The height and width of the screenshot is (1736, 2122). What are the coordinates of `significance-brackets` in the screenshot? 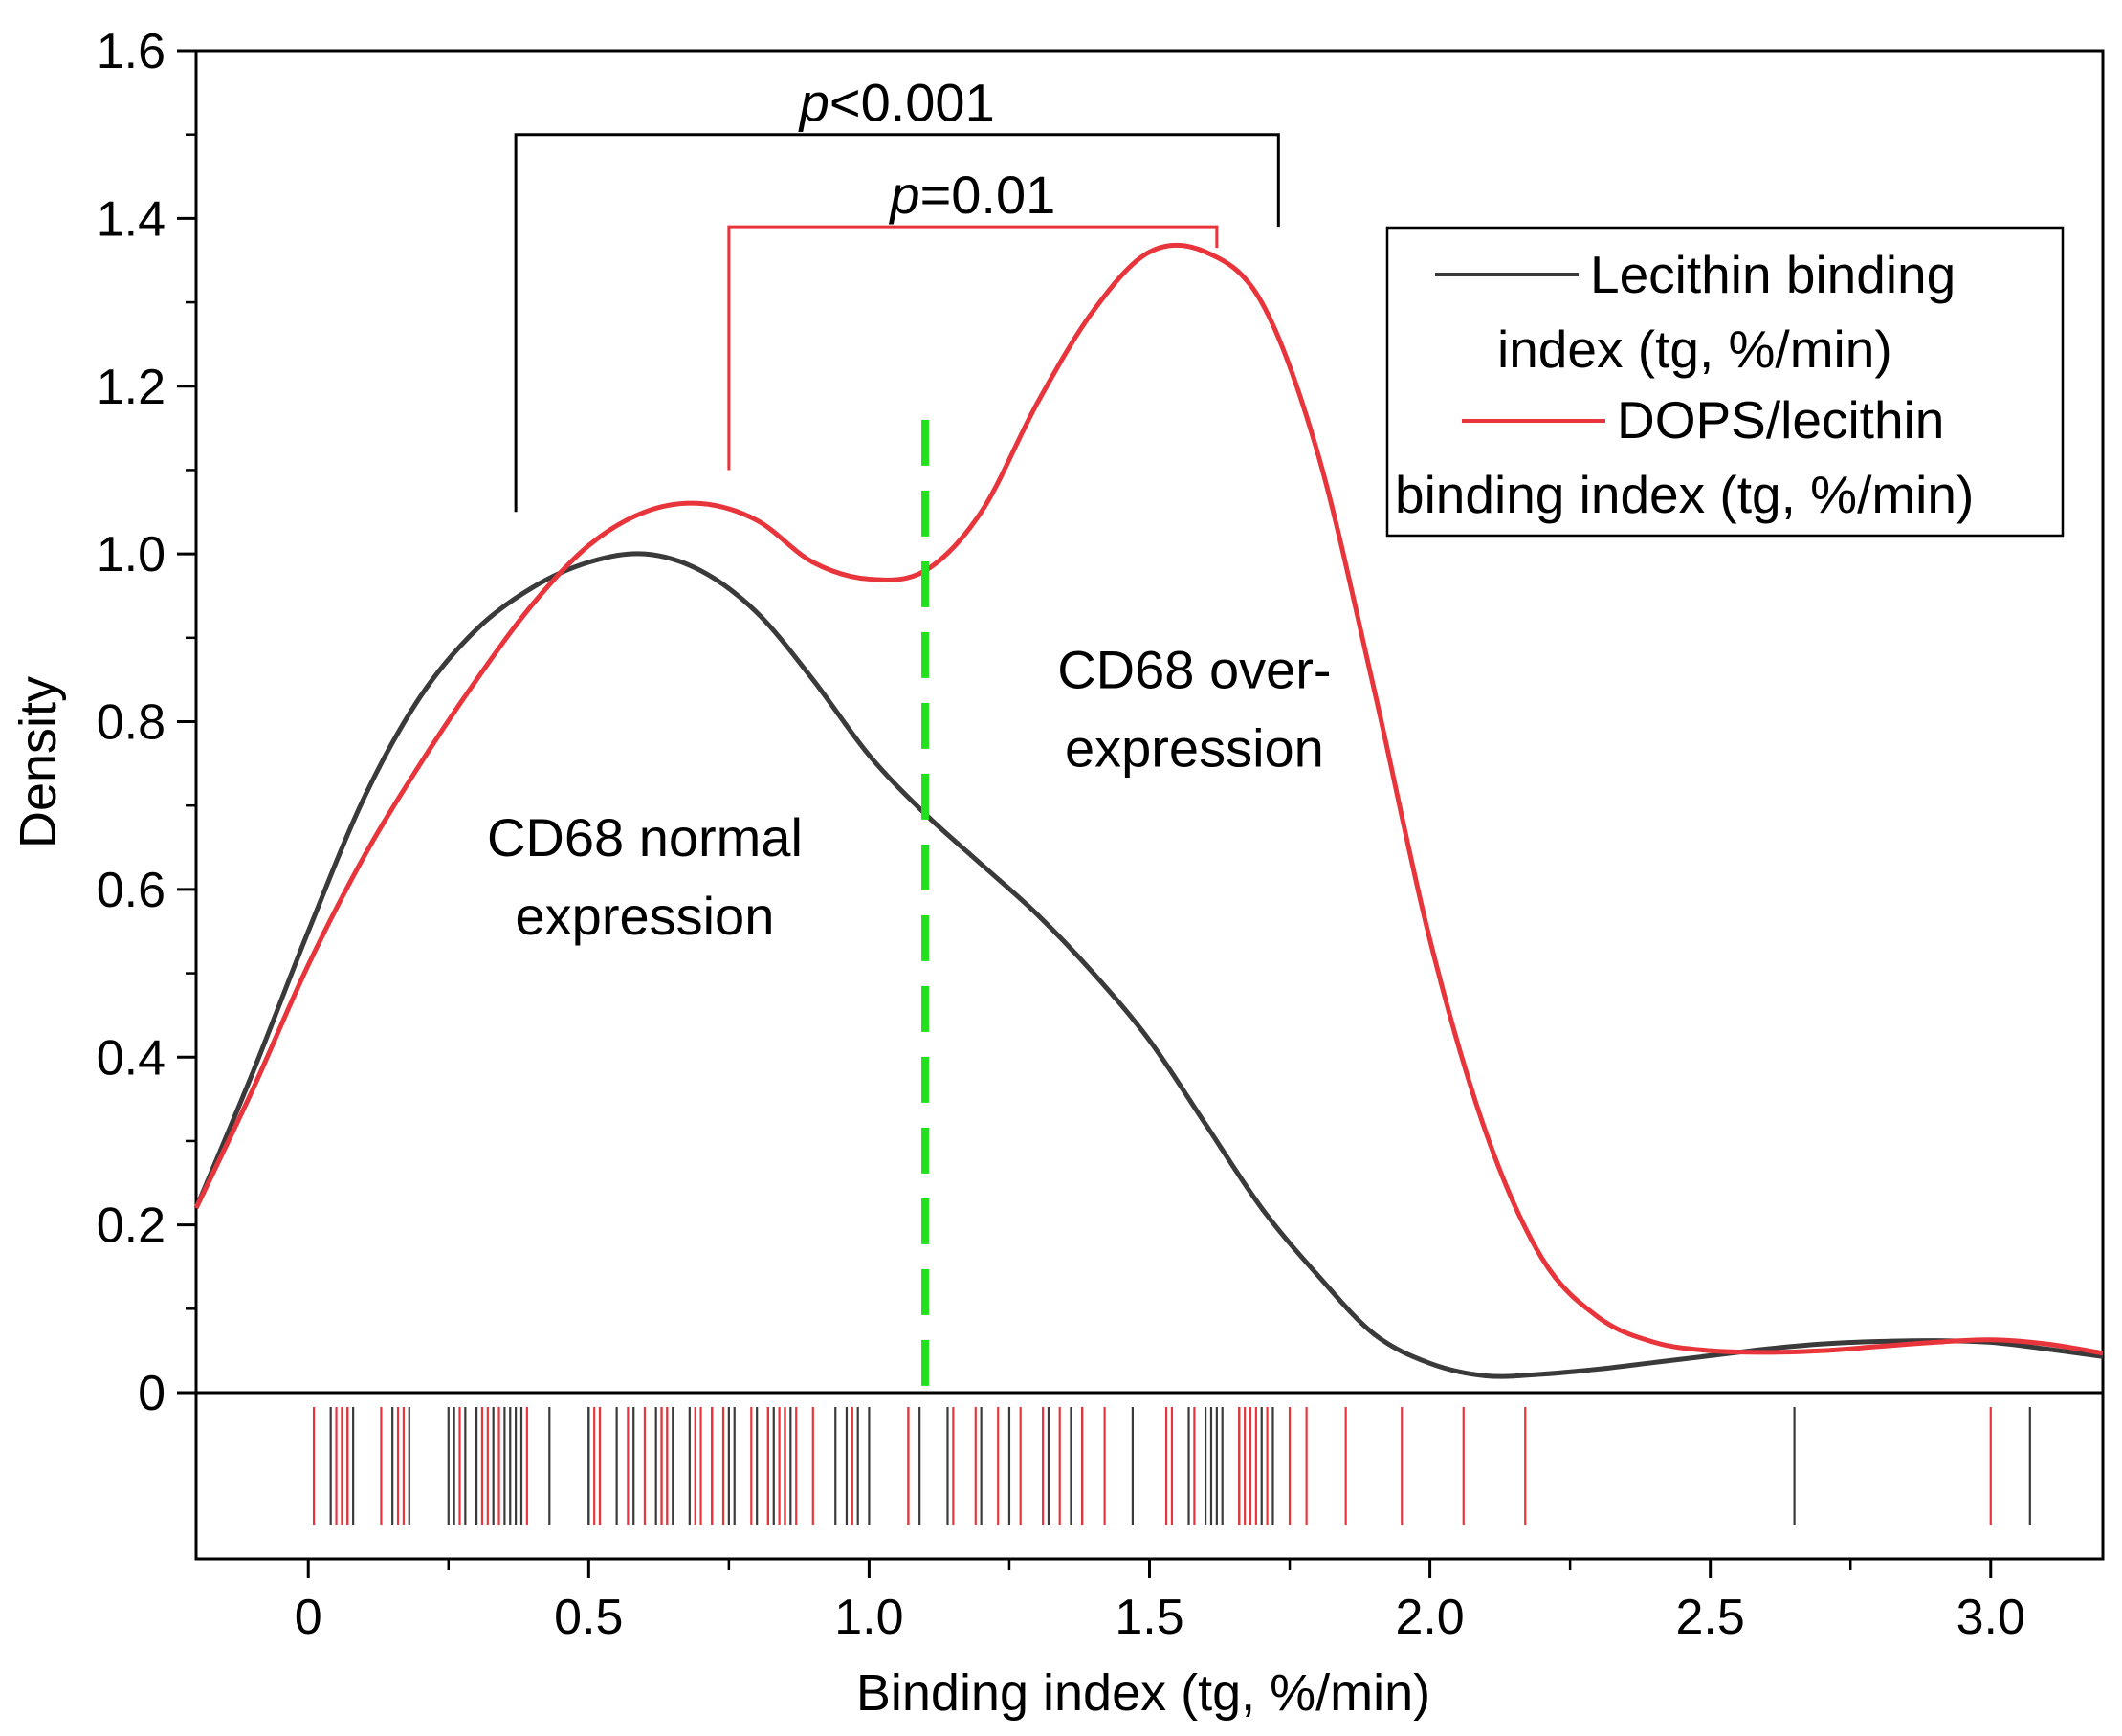 It's located at (897, 323).